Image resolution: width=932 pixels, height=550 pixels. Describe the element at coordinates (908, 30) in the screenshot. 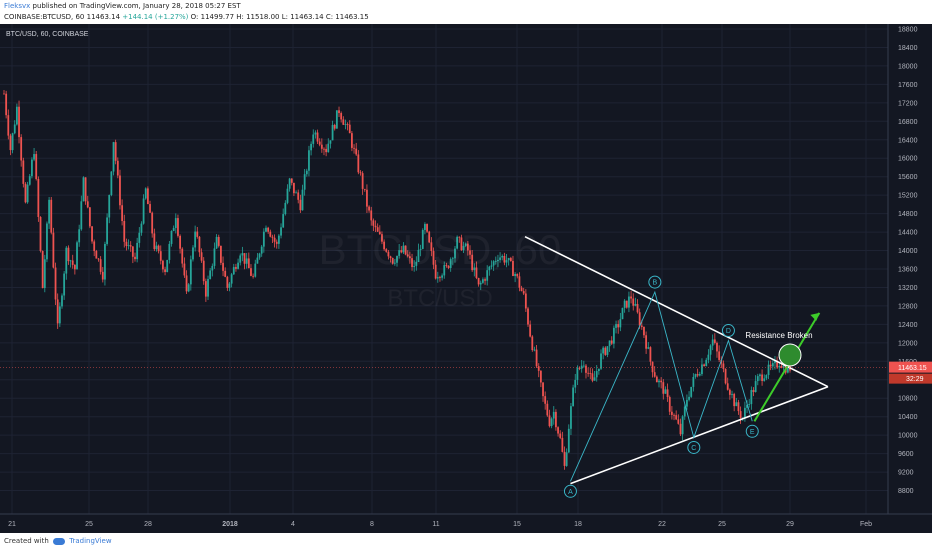

I see `y-tick-label: 18800` at that location.